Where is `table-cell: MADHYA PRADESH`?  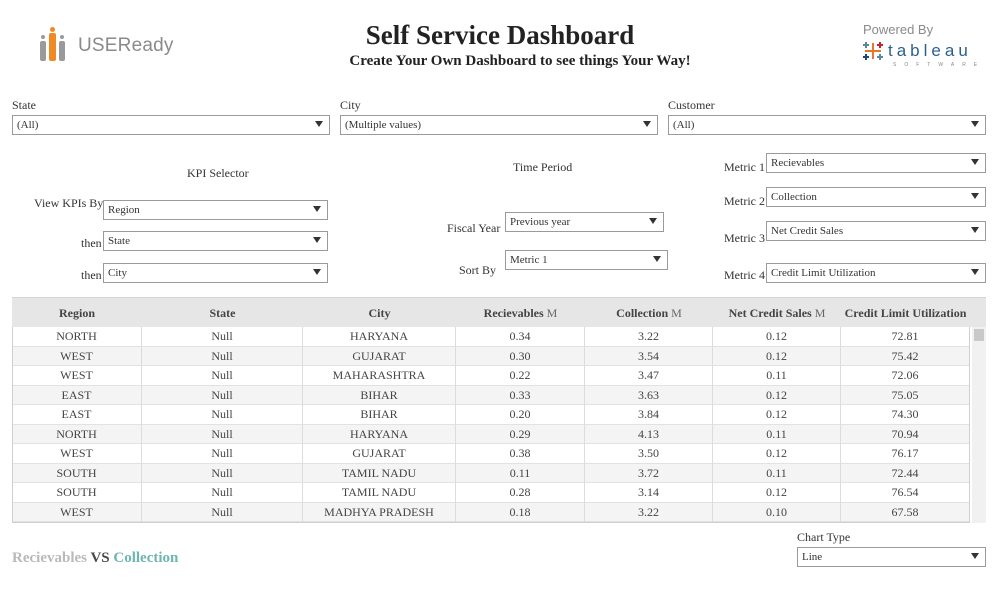 table-cell: MADHYA PRADESH is located at coordinates (379, 512).